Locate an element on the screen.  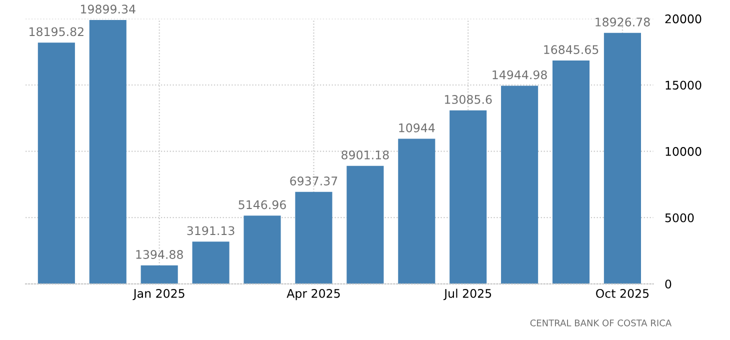
data-label: 14944.98 is located at coordinates (519, 75).